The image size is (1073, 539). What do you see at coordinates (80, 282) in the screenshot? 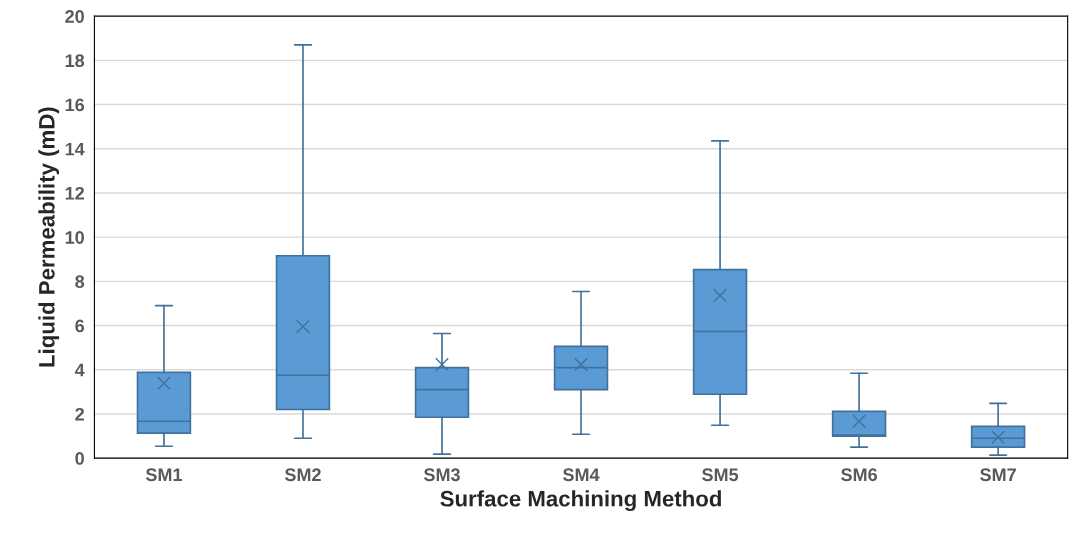
I see `y-tick-label: 8` at bounding box center [80, 282].